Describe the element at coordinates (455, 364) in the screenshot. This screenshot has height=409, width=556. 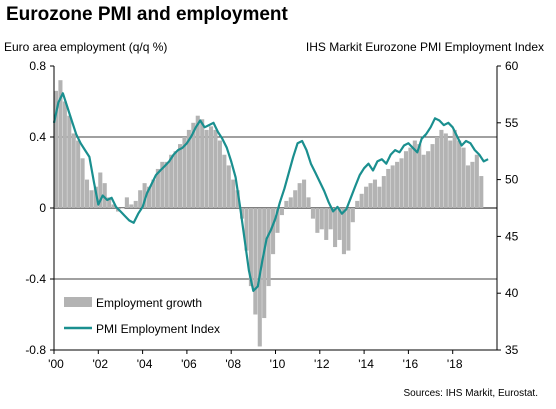
I see `x-tick-label: '18` at that location.